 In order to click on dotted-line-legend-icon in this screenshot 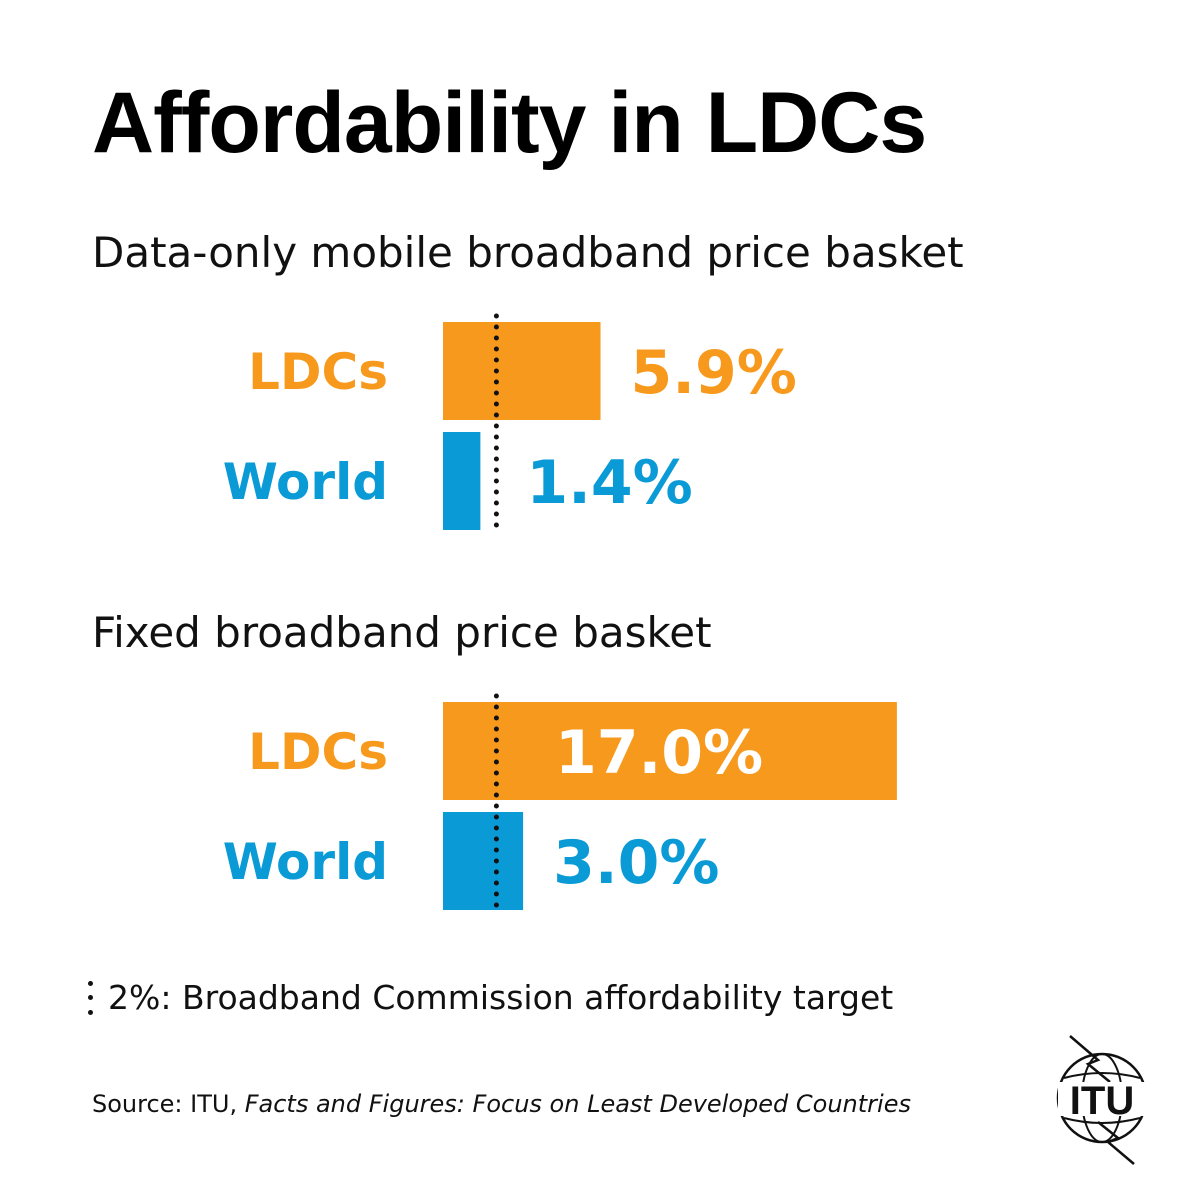, I will do `click(91, 997)`.